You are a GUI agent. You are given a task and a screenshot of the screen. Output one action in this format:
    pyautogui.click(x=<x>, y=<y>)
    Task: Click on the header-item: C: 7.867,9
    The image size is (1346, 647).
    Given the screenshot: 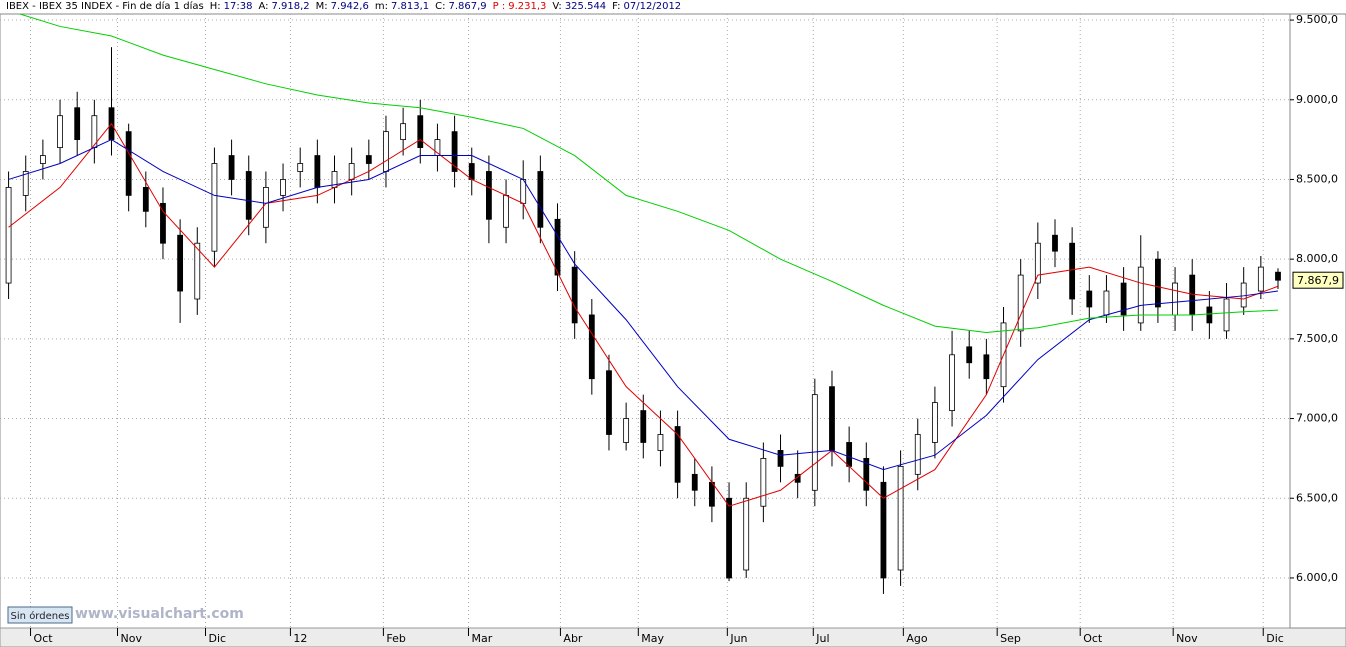 What is the action you would take?
    pyautogui.click(x=461, y=6)
    